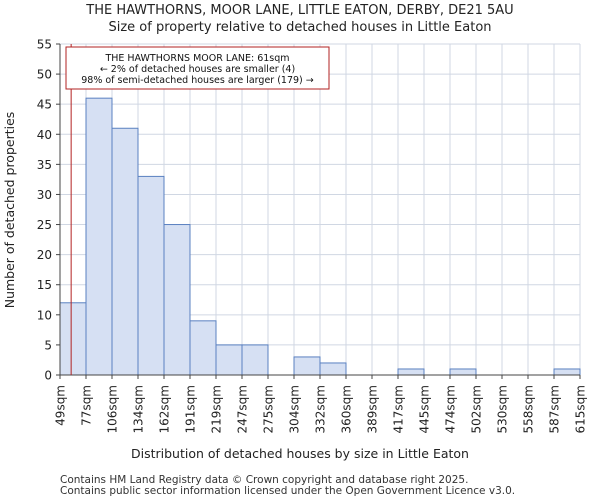  What do you see at coordinates (503, 409) in the screenshot?
I see `x-tick-label: 530sqm` at bounding box center [503, 409].